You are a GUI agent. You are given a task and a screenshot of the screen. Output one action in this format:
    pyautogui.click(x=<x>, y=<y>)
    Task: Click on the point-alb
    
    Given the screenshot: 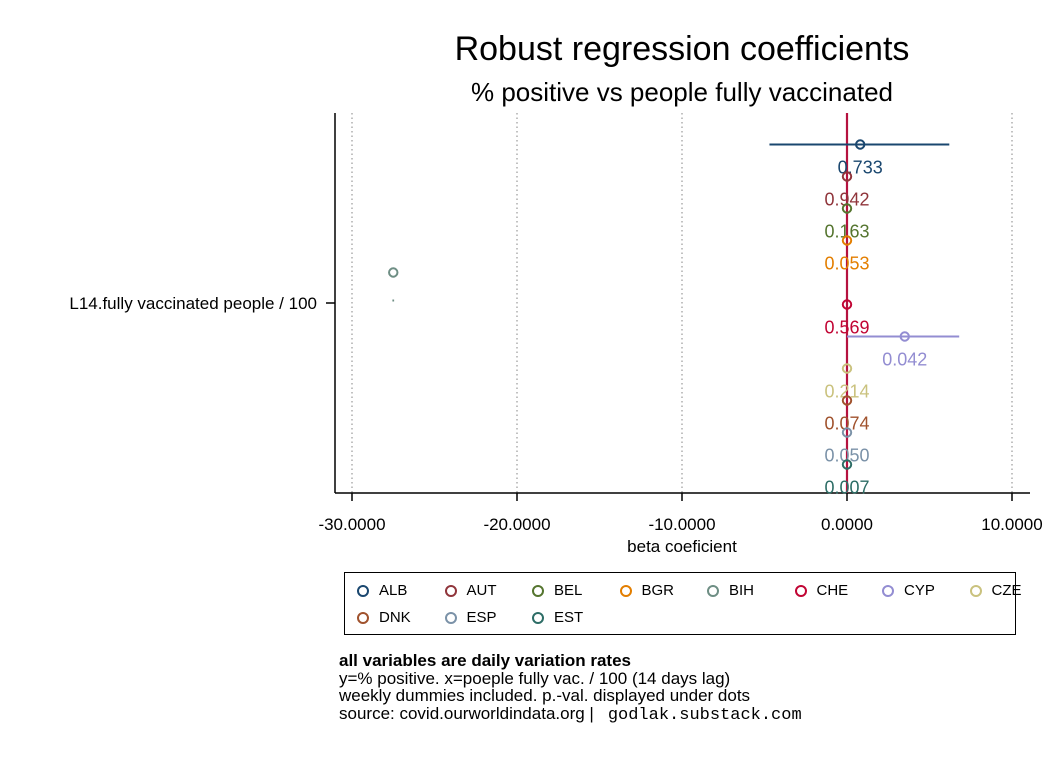 What is the action you would take?
    pyautogui.click(x=860, y=144)
    